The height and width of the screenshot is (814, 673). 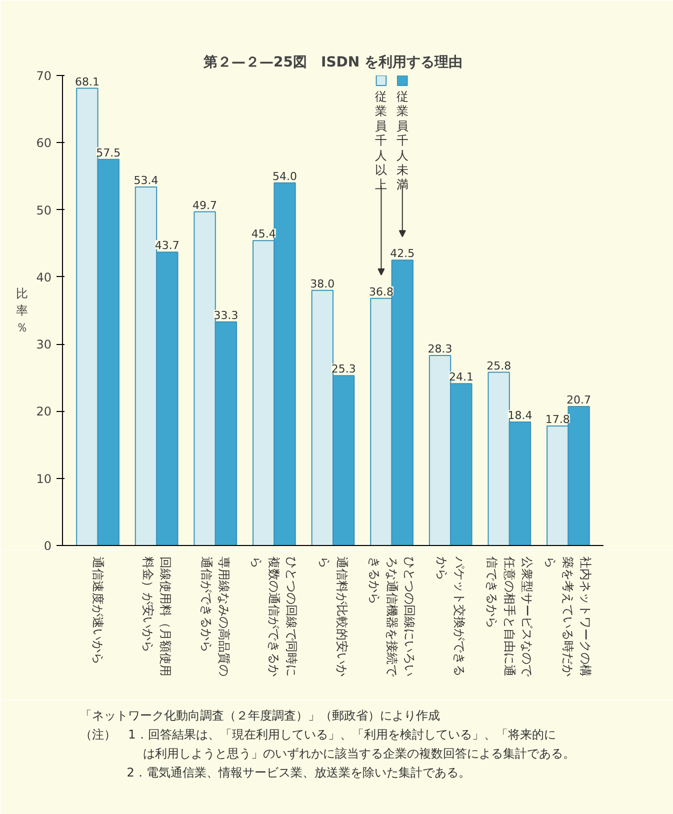 I want to click on data-label: 38.0, so click(x=322, y=283).